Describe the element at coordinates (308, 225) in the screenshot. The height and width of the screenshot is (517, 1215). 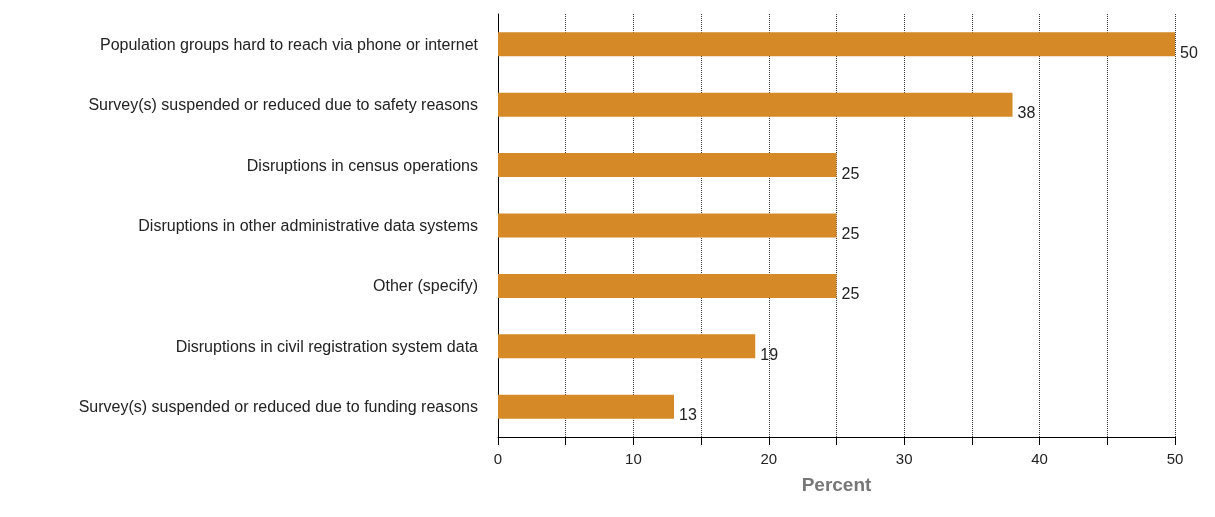
I see `y-tick-label: Disruptions in other administrative data systems` at that location.